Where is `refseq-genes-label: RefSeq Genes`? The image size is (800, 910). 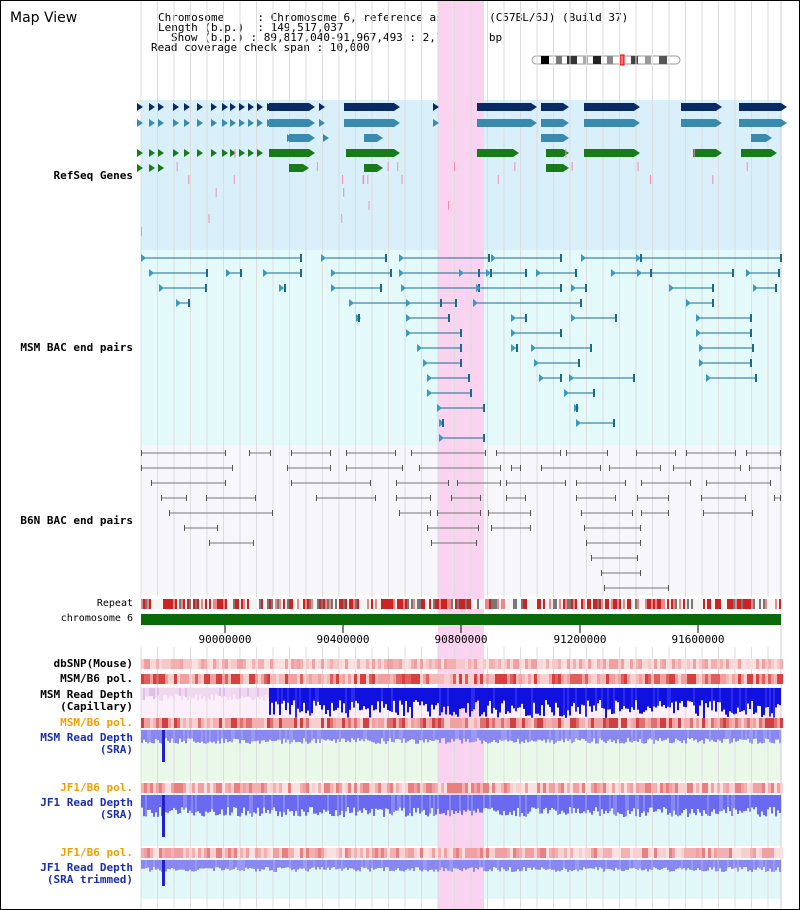 refseq-genes-label: RefSeq Genes is located at coordinates (93, 175).